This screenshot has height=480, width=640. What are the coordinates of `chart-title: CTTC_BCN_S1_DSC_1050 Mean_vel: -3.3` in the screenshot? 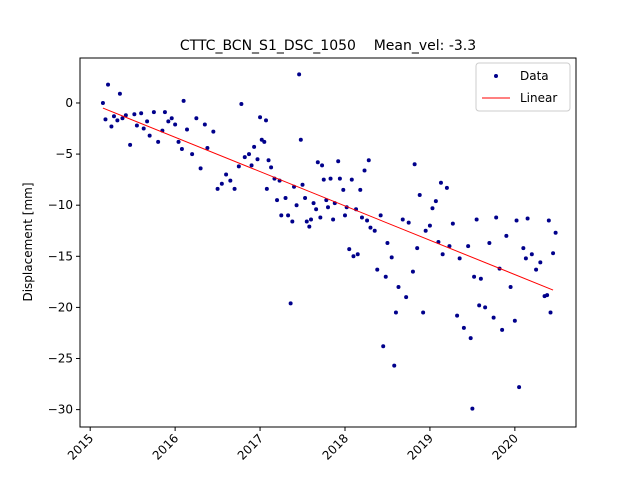 It's located at (328, 46).